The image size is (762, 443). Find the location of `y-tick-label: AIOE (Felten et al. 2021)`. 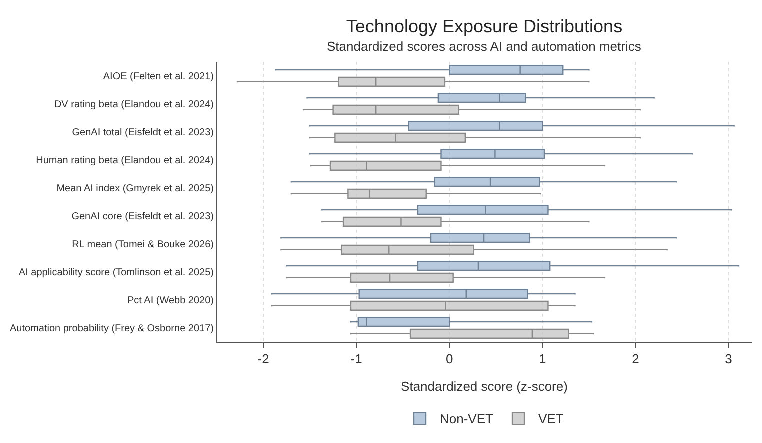

y-tick-label: AIOE (Felten et al. 2021) is located at coordinates (158, 77).